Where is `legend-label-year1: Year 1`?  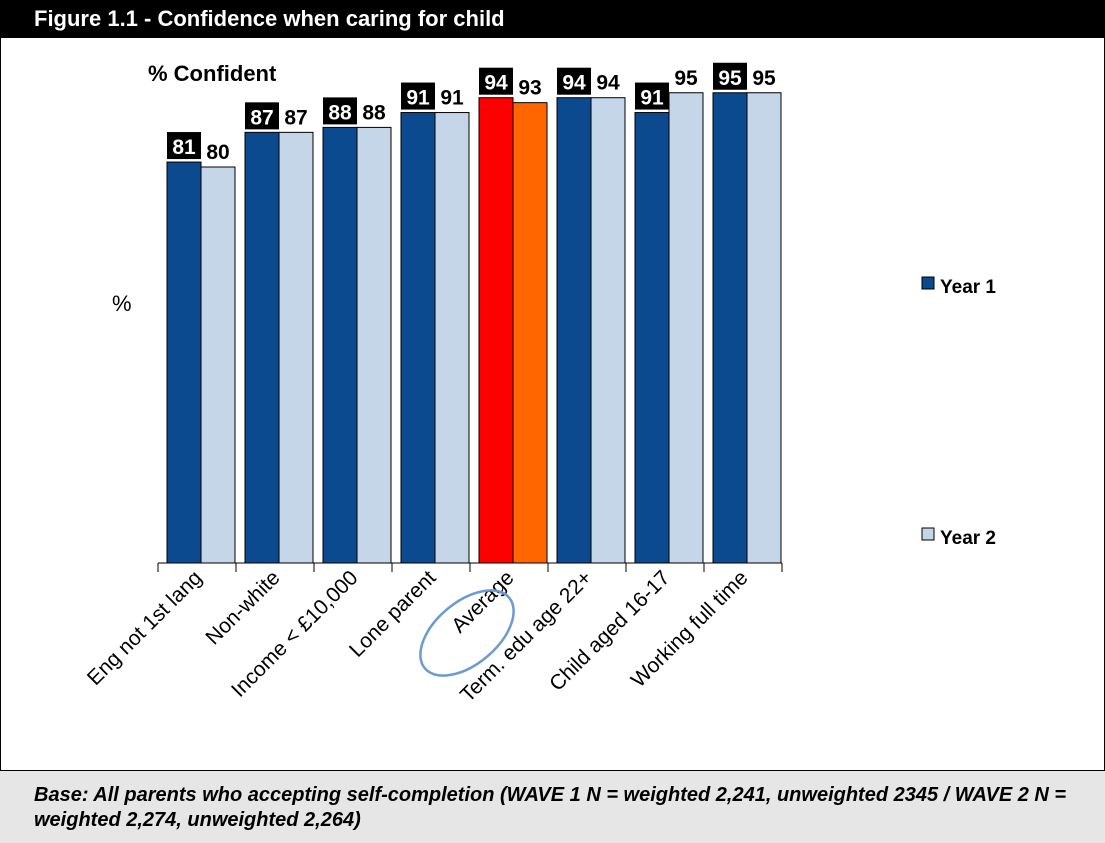
legend-label-year1: Year 1 is located at coordinates (968, 287).